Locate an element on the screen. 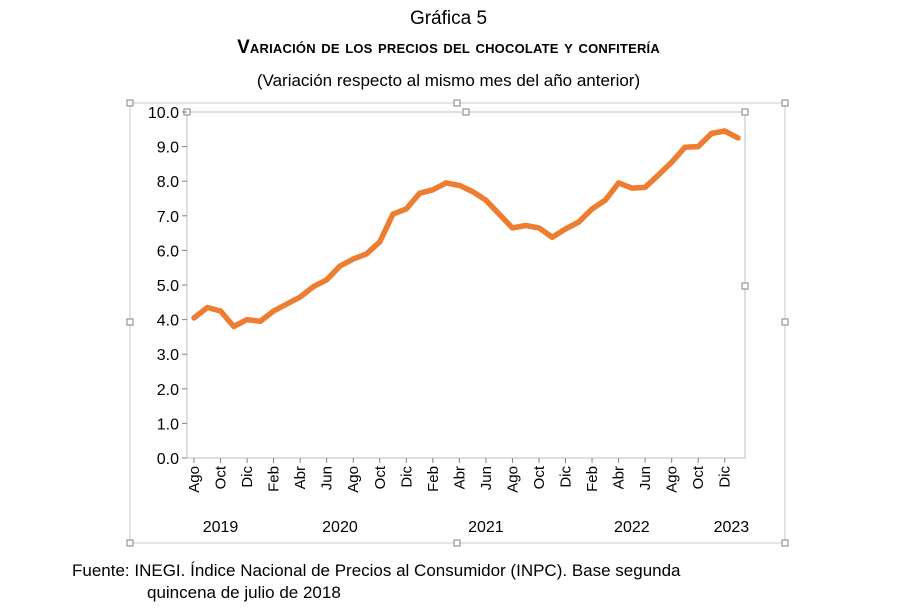 The width and height of the screenshot is (897, 616). y-tick-label: 3.0 is located at coordinates (168, 355).